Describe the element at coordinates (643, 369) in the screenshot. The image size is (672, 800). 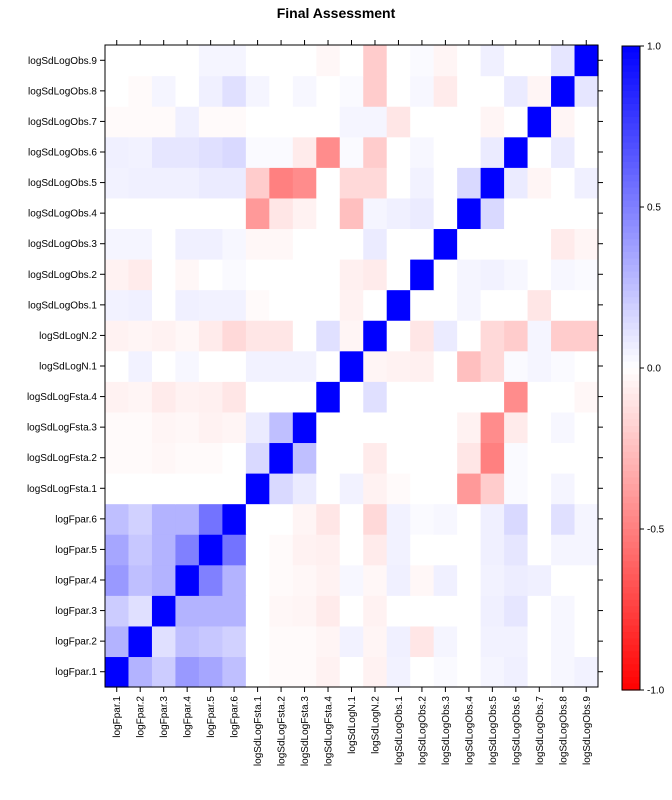
I see `colorbar: -1.0 -0.5 0.0 0.5 1.0` at that location.